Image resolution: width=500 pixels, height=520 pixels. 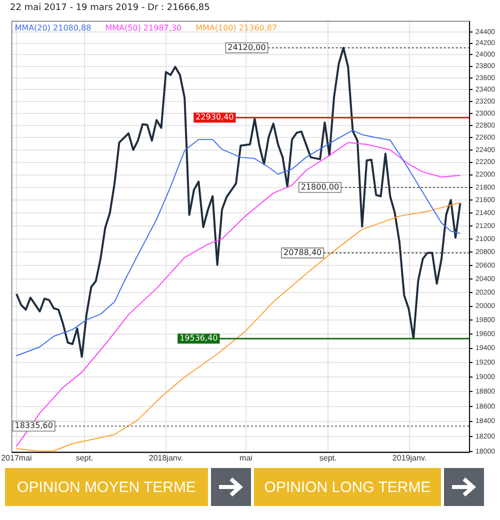 I want to click on ref-line-label: 21800,00, so click(x=320, y=187).